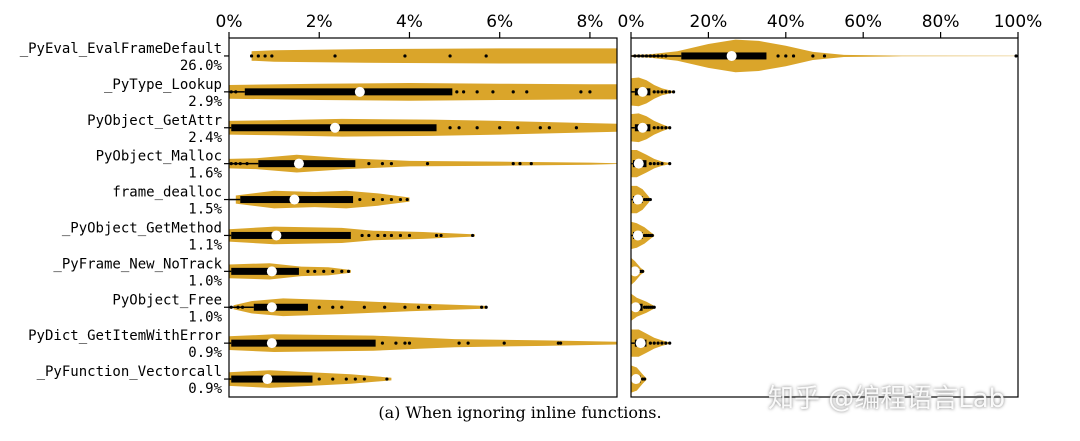 The height and width of the screenshot is (441, 1080). I want to click on function-share-label: 1.5%, so click(205, 210).